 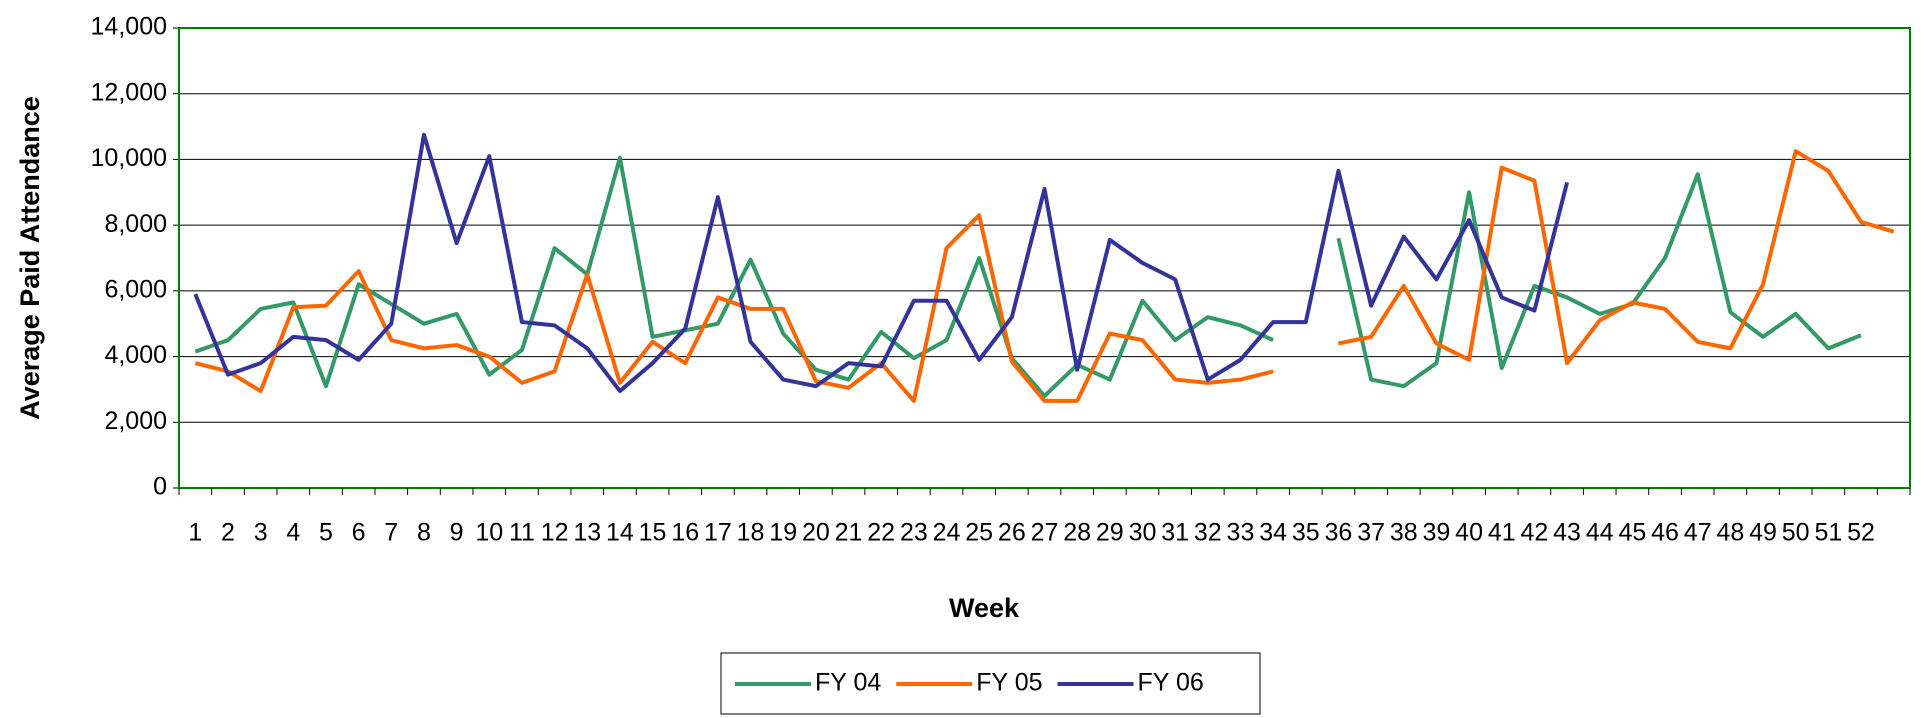 What do you see at coordinates (984, 608) in the screenshot?
I see `x-axis-title: Week` at bounding box center [984, 608].